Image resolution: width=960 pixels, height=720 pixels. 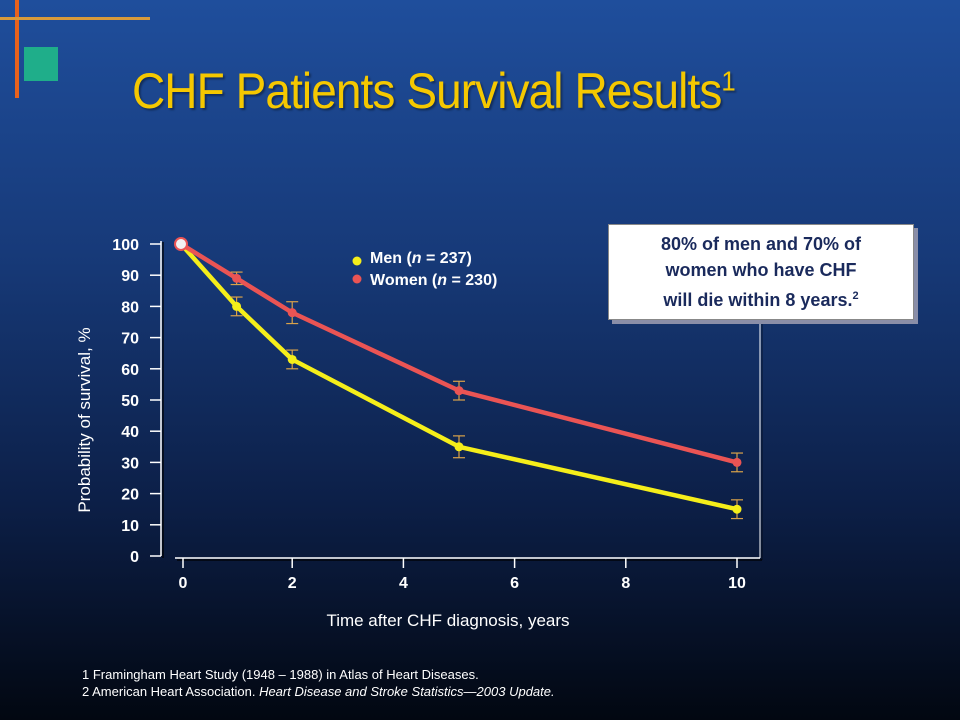 I want to click on x-axis-title: Time after CHF diagnosis, years, so click(x=447, y=620).